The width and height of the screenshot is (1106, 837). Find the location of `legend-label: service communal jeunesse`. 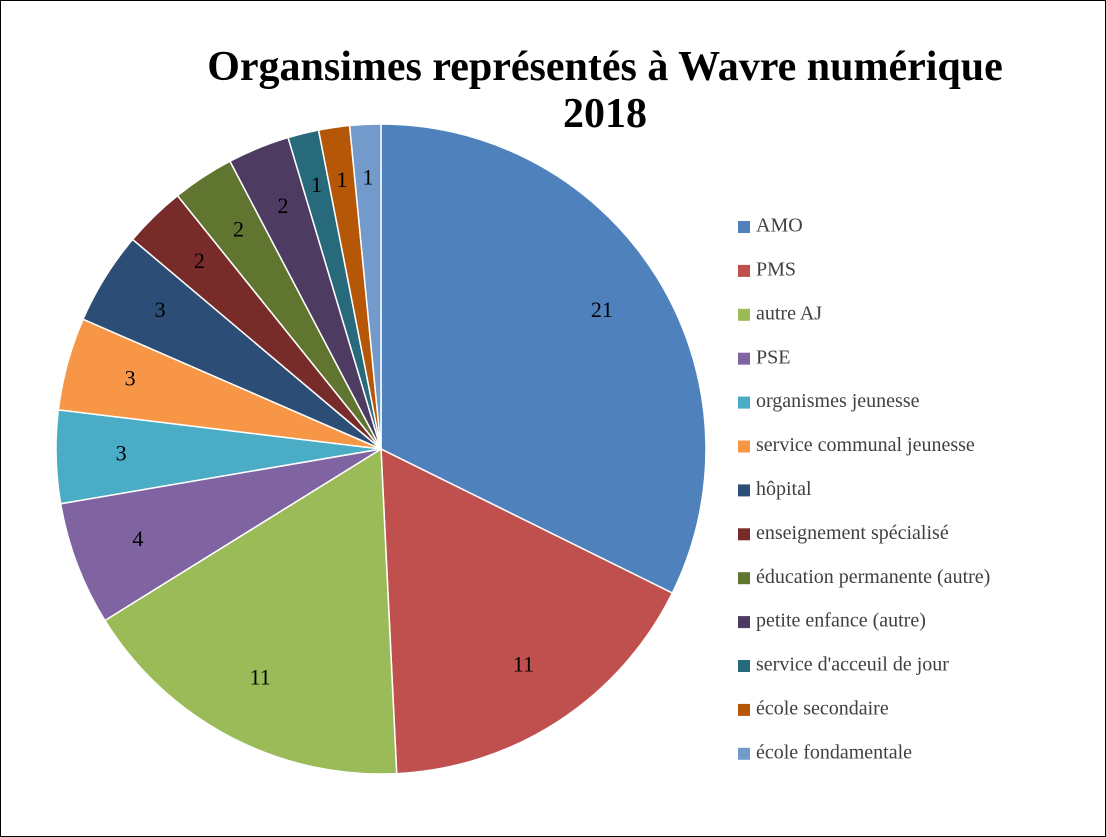

legend-label: service communal jeunesse is located at coordinates (865, 445).